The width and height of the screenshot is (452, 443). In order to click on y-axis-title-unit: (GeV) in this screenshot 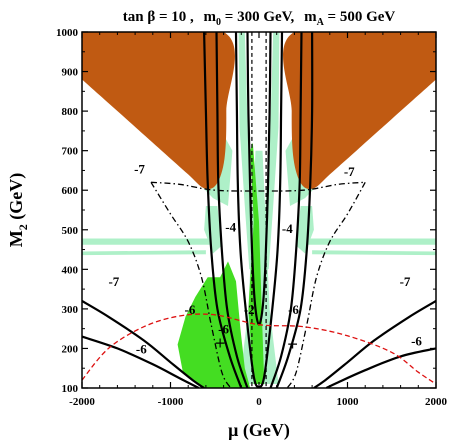, I will do `click(16, 198)`.